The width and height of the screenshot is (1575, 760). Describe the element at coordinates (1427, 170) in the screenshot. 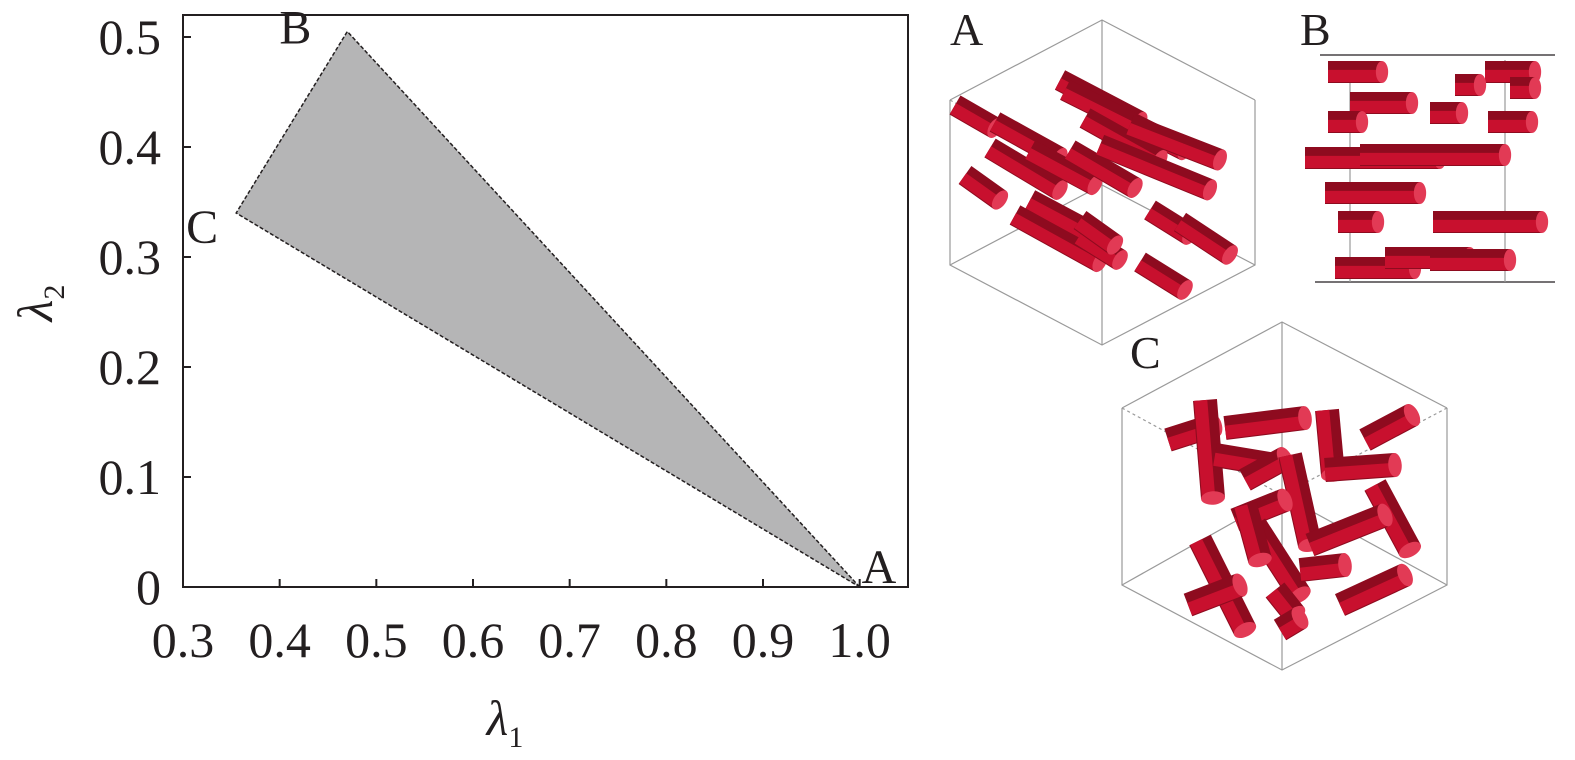

I see `panel-b-rods` at that location.